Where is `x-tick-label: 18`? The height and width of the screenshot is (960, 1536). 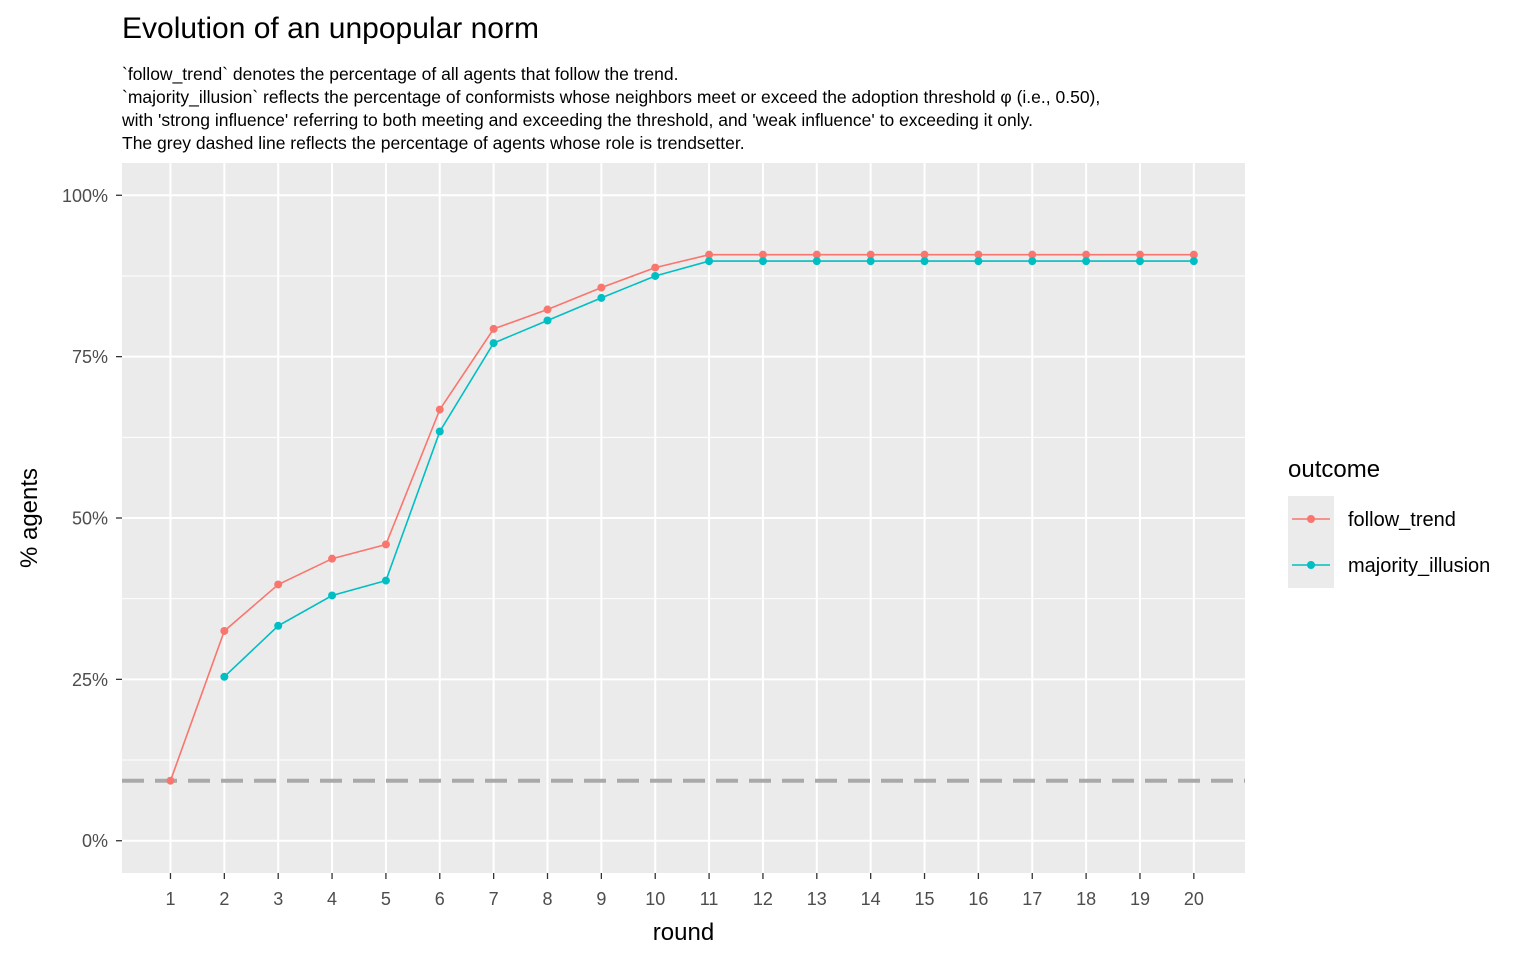
x-tick-label: 18 is located at coordinates (1086, 899).